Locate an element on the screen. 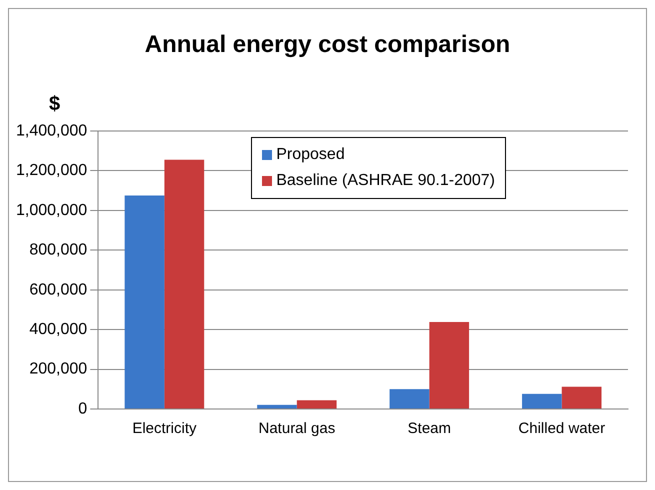 Image resolution: width=655 pixels, height=490 pixels. y-tick-label: 1,200,000 is located at coordinates (52, 171).